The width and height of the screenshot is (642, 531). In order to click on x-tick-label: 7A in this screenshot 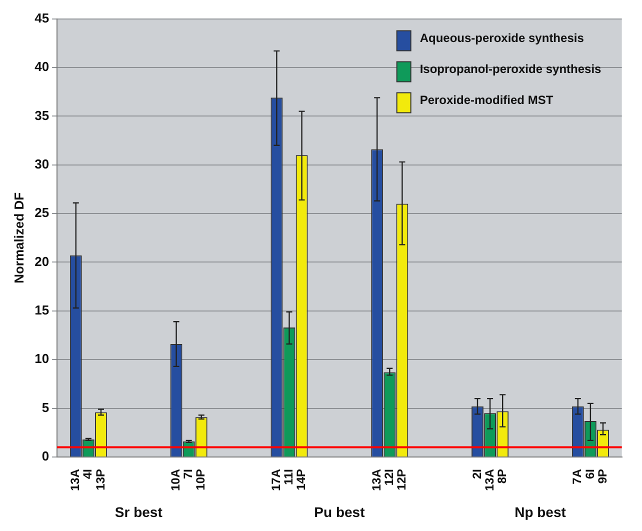, I will do `click(577, 476)`.